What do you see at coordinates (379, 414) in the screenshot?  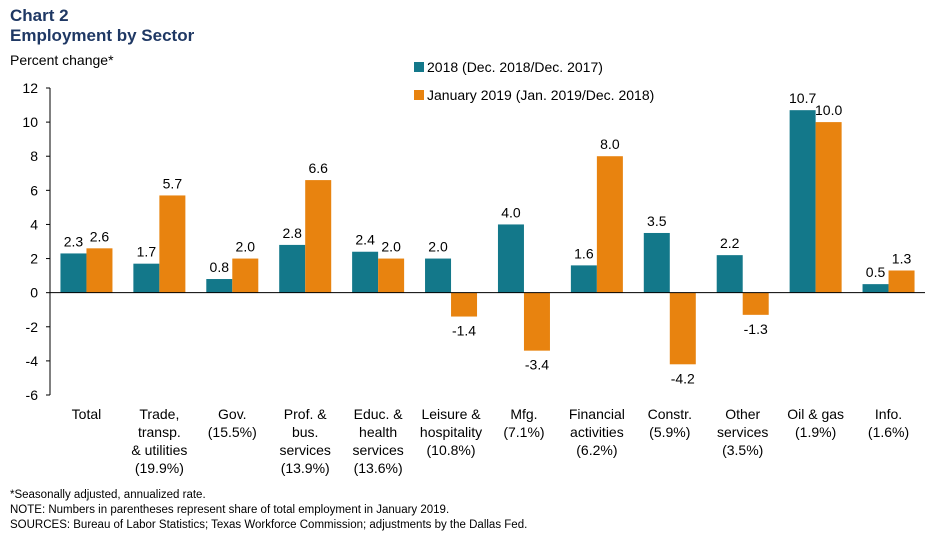 I see `x-category-label: Educ. &` at bounding box center [379, 414].